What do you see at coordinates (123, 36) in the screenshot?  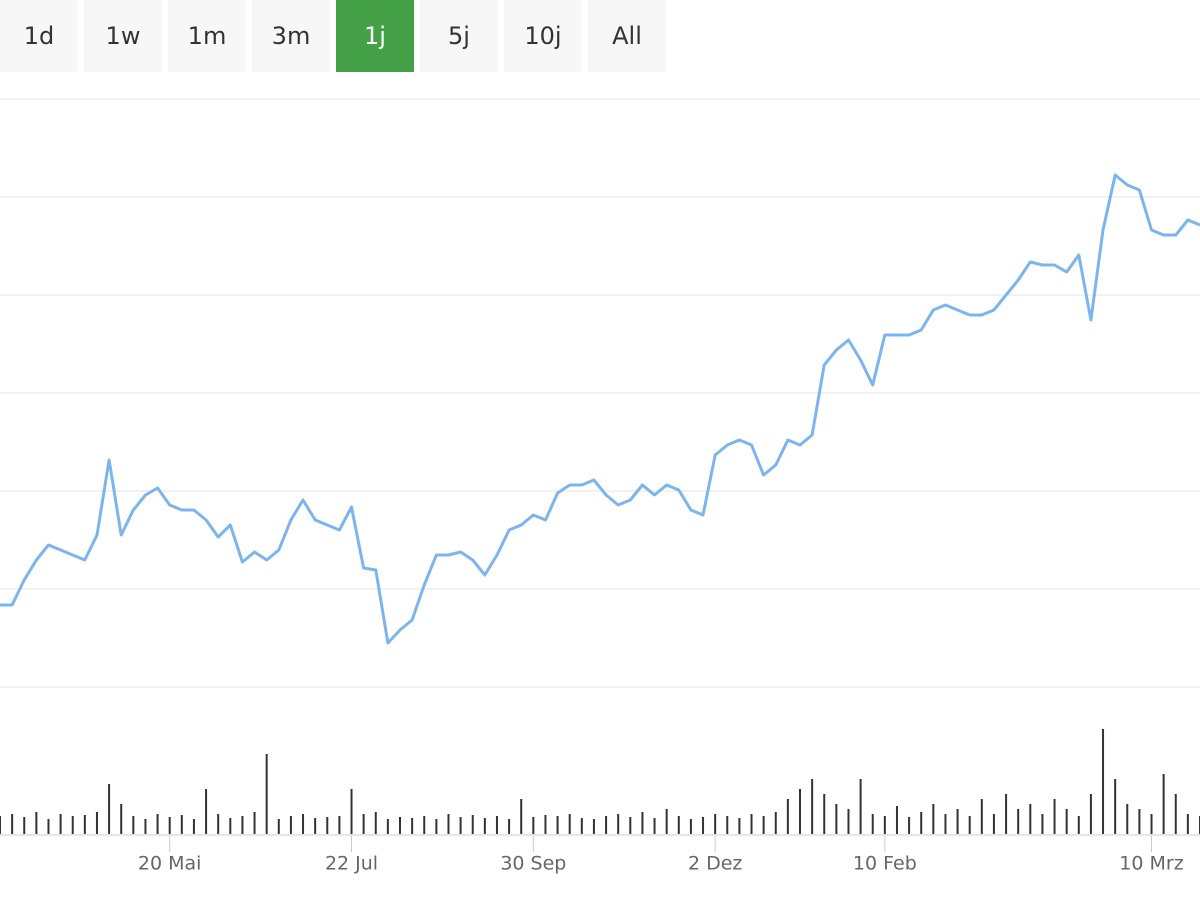 I see `range-button: 1w` at bounding box center [123, 36].